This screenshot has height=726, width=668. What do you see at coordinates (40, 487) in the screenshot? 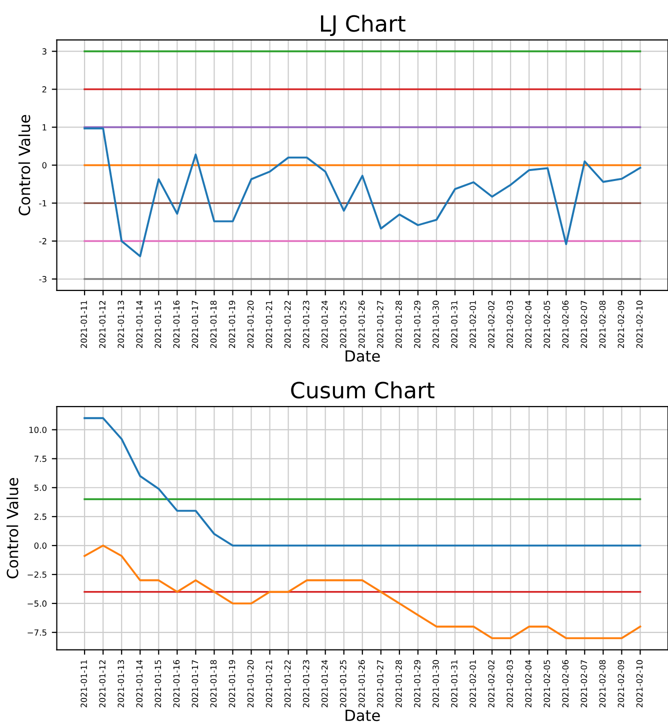
I see `y-tick-label: 5.0` at bounding box center [40, 487].